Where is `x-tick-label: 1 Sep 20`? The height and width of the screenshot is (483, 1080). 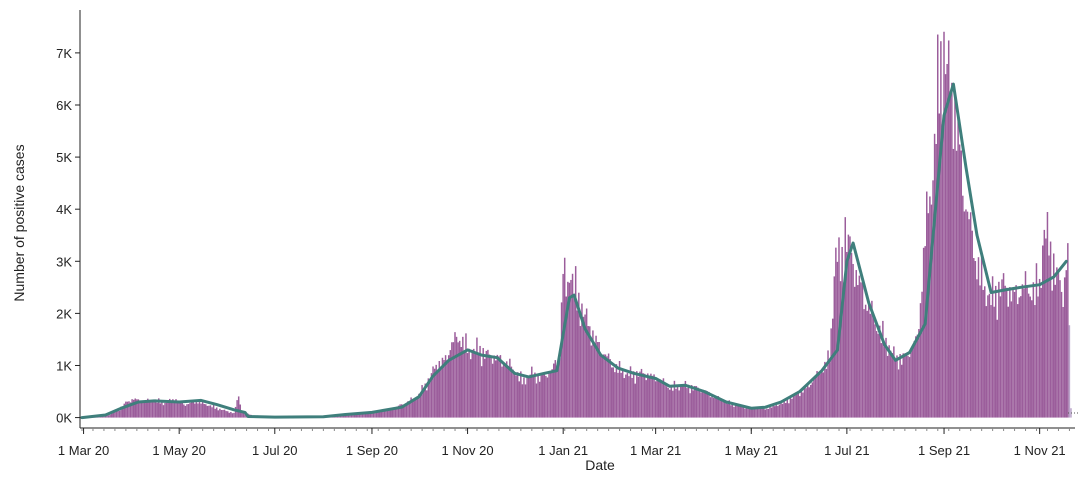
x-tick-label: 1 Sep 20 is located at coordinates (372, 450).